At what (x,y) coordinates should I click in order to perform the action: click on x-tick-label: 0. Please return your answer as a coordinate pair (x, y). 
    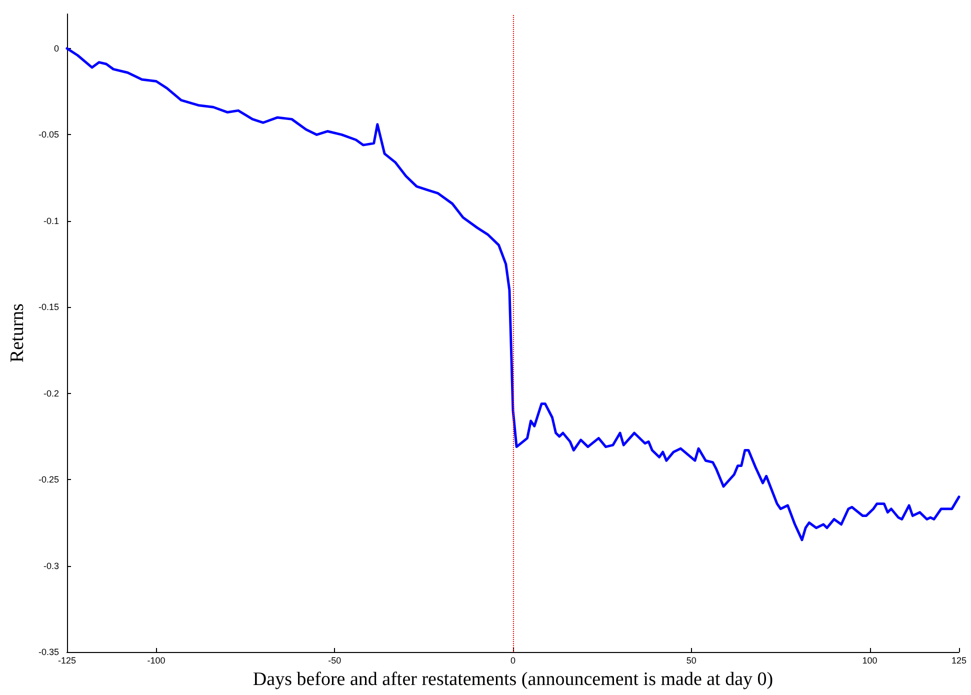
    Looking at the image, I should click on (513, 661).